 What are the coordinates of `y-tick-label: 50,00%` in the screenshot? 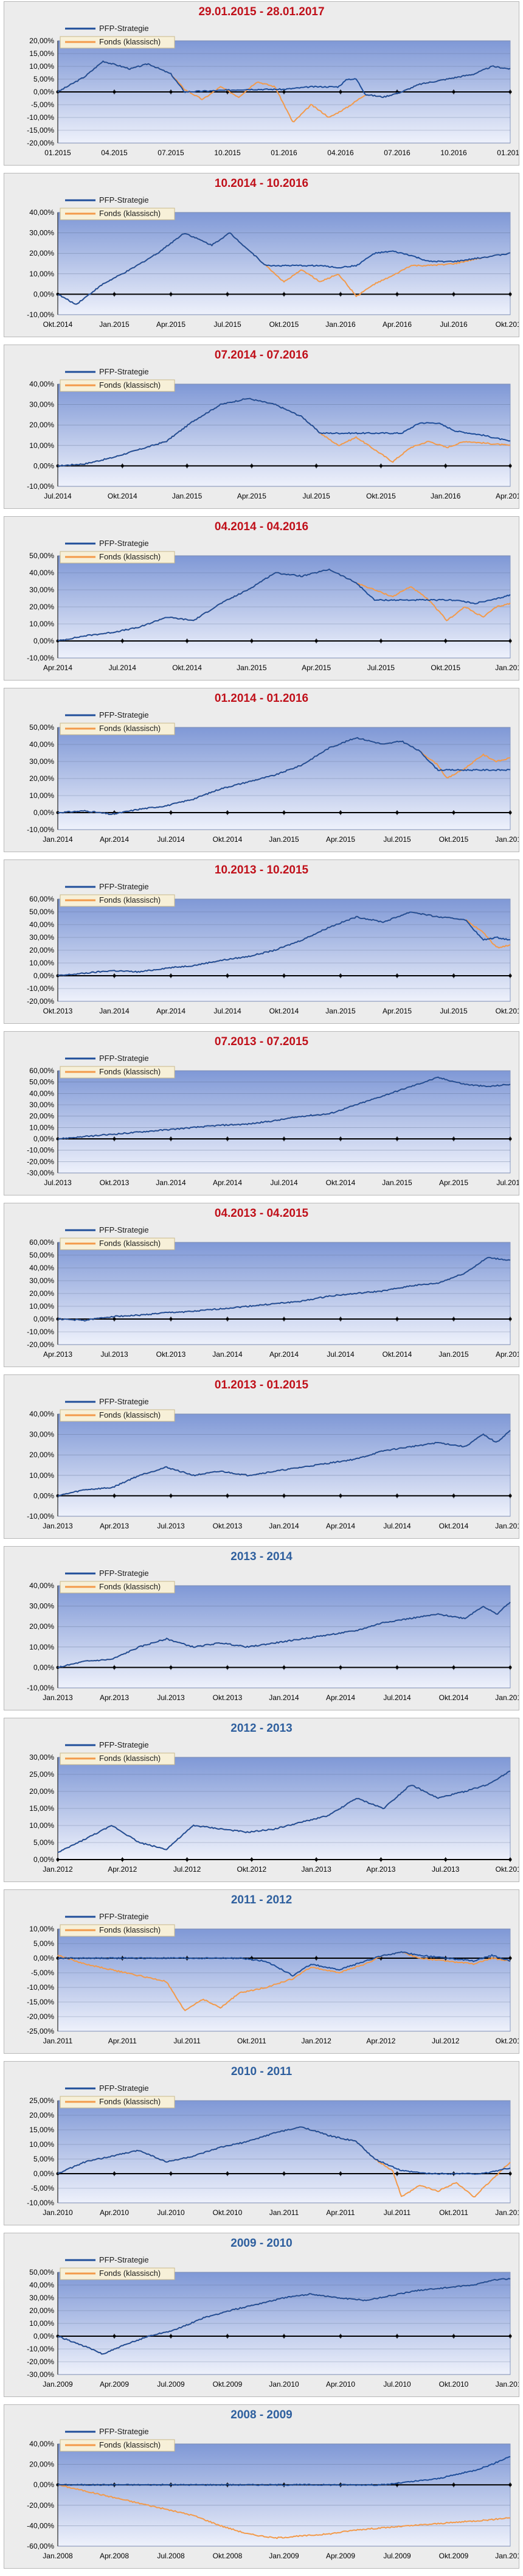 It's located at (41, 1255).